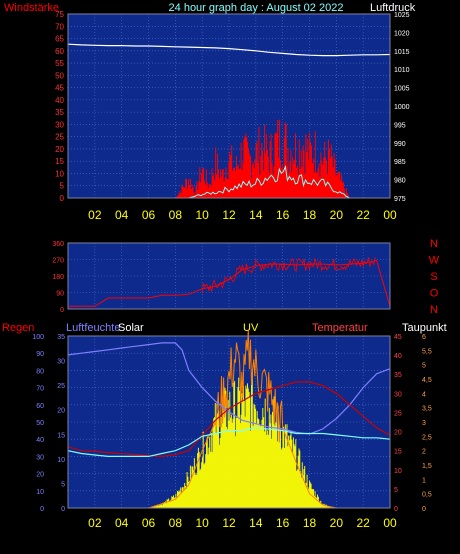 The height and width of the screenshot is (554, 460). Describe the element at coordinates (398, 394) in the screenshot. I see `temp-tick-label: 30` at that location.